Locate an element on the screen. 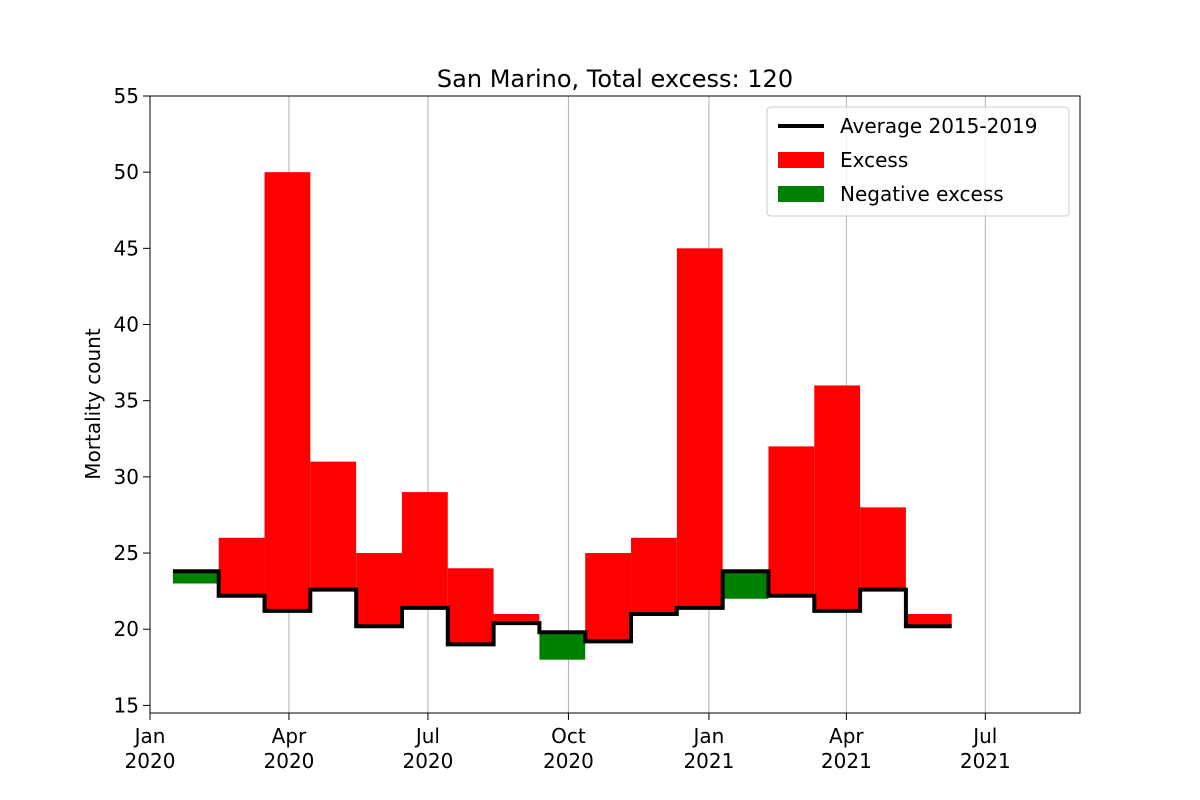 The width and height of the screenshot is (1200, 800). chart-title: San Marino, Total excess: 120 is located at coordinates (615, 79).